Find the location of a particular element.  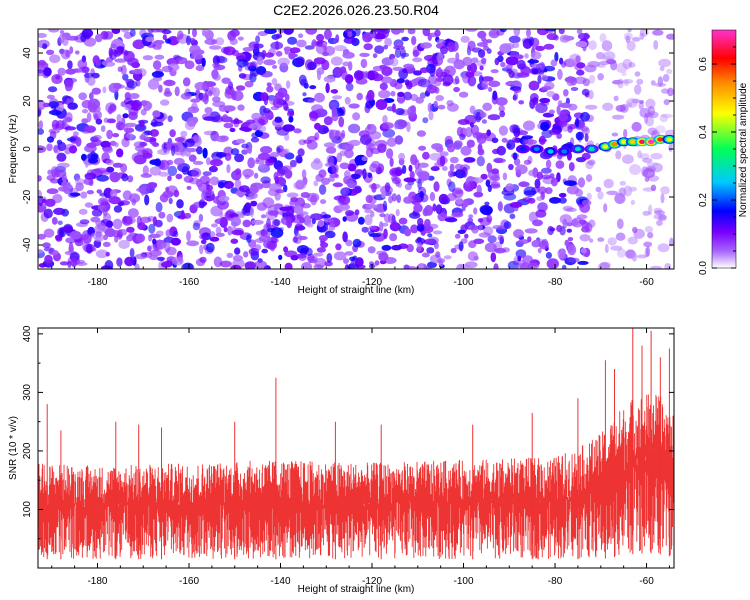

snr-x-tick-label: -60 is located at coordinates (646, 581).